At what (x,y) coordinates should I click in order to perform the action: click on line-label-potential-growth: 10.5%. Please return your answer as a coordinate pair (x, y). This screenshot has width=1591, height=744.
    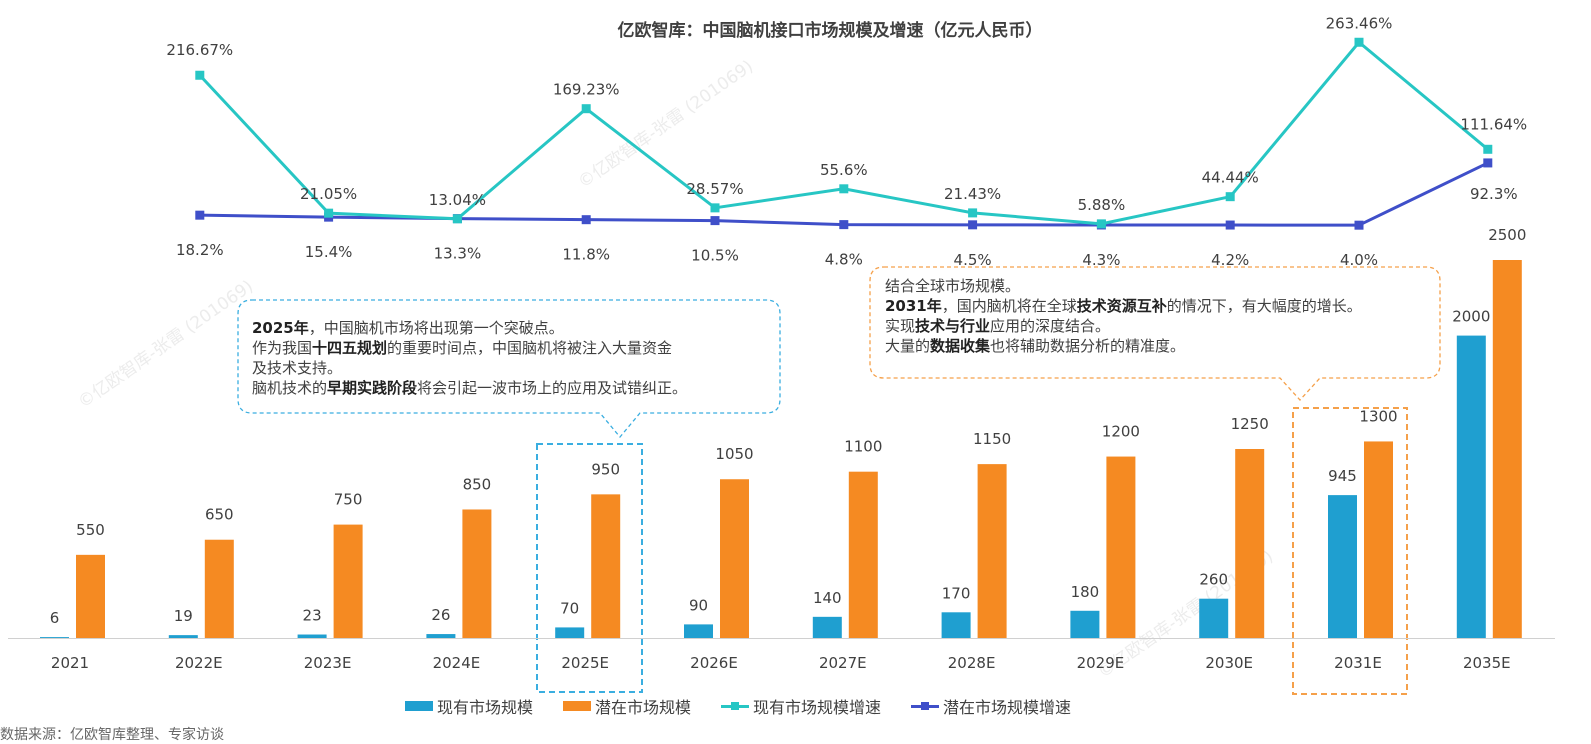
    Looking at the image, I should click on (715, 256).